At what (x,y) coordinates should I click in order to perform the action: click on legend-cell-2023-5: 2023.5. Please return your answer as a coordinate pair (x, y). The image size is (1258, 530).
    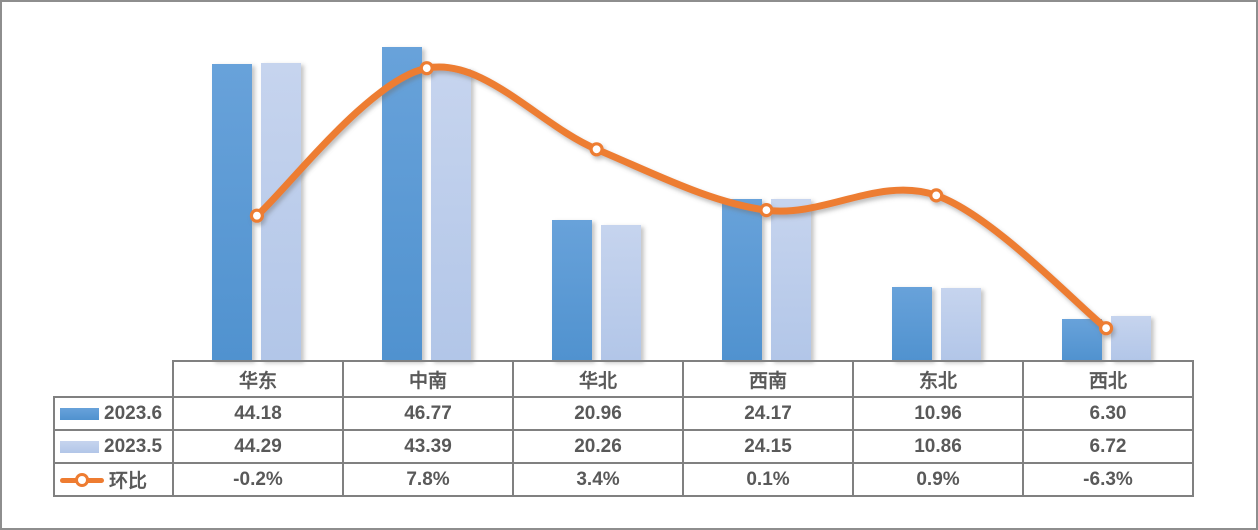
    Looking at the image, I should click on (113, 446).